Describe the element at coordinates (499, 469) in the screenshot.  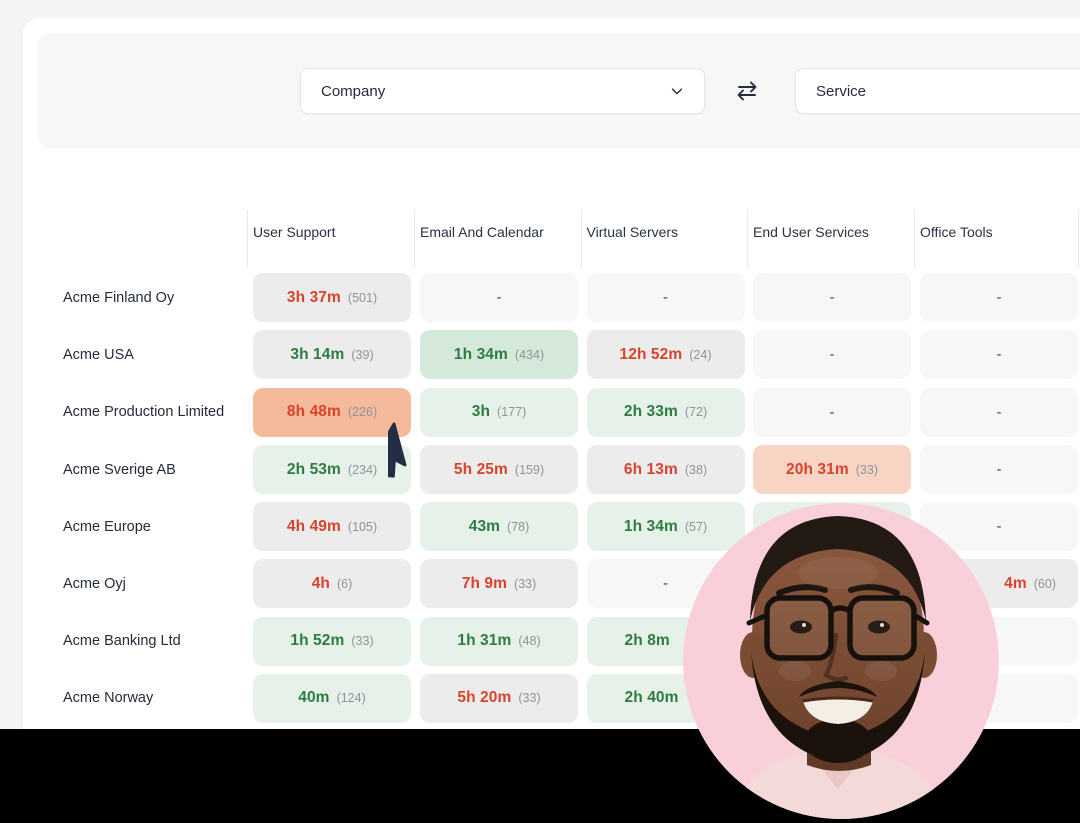
I see `matrix-cell: 5h 25m (159)` at that location.